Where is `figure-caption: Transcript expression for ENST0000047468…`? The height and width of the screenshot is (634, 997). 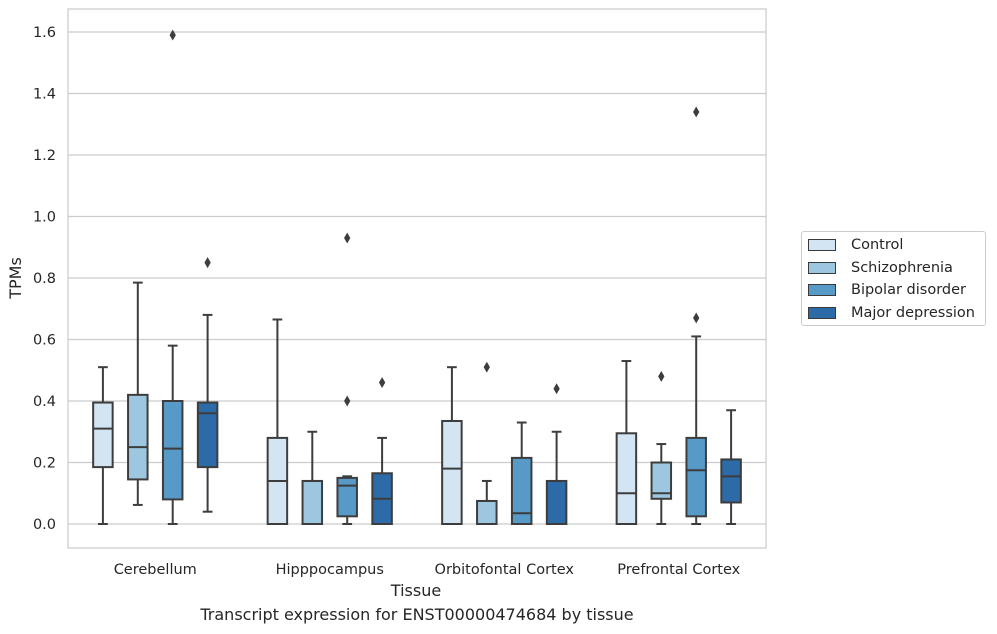 figure-caption: Transcript expression for ENST0000047468… is located at coordinates (417, 614).